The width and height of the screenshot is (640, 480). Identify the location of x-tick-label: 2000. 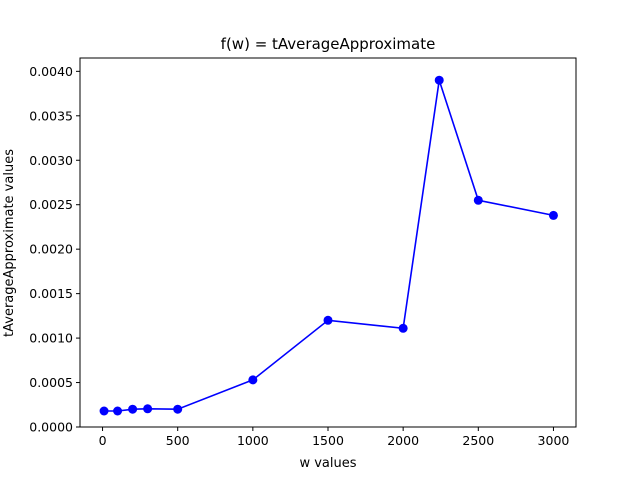
(403, 440).